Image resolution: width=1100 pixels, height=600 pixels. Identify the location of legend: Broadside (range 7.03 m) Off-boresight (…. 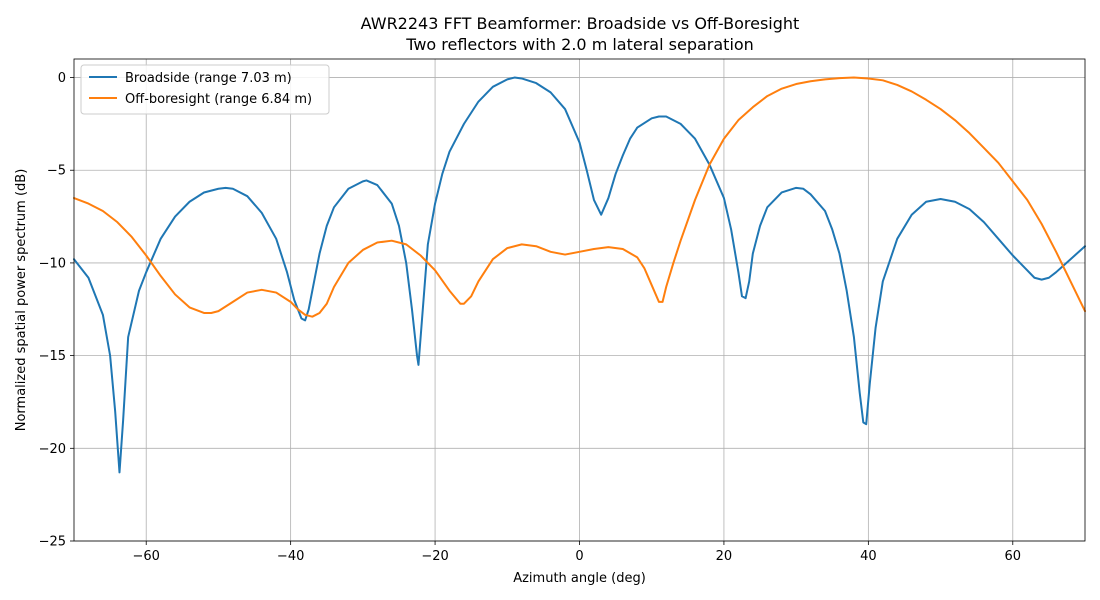
(205, 89).